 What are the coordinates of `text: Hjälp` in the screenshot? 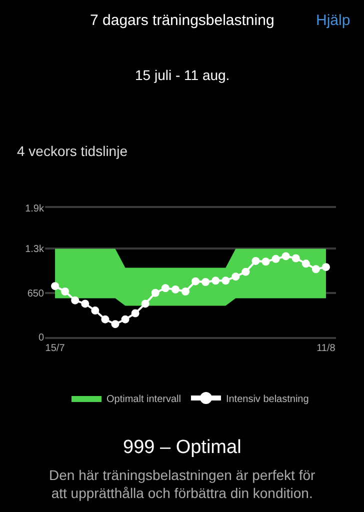 It's located at (333, 20).